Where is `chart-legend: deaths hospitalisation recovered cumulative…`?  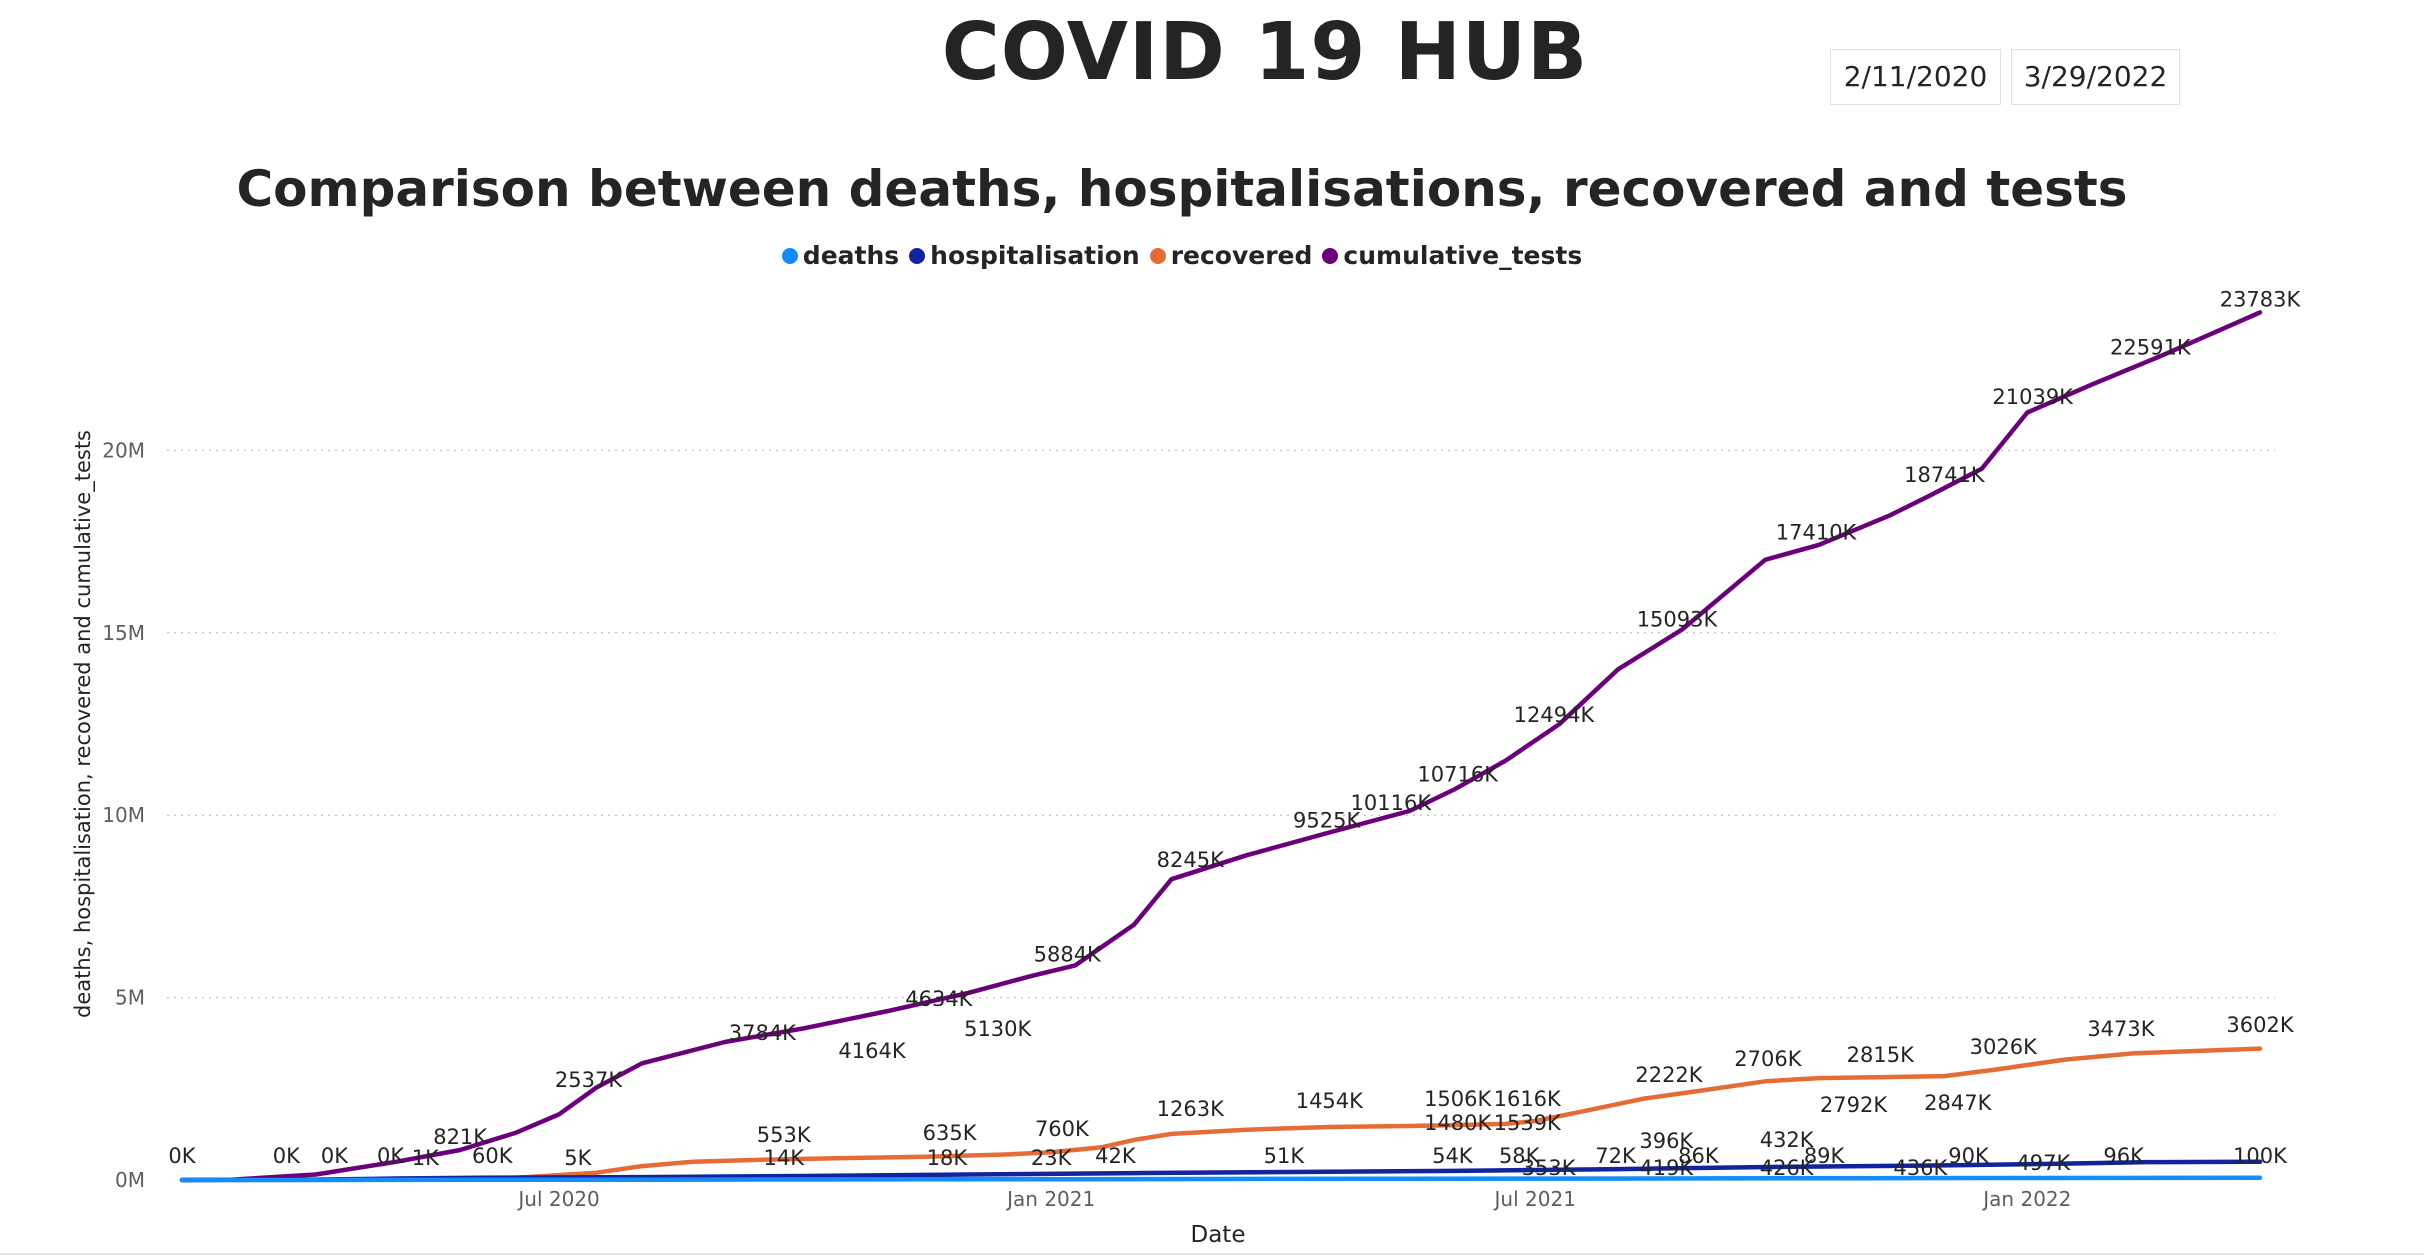
chart-legend: deaths hospitalisation recovered cumulative… is located at coordinates (1182, 255).